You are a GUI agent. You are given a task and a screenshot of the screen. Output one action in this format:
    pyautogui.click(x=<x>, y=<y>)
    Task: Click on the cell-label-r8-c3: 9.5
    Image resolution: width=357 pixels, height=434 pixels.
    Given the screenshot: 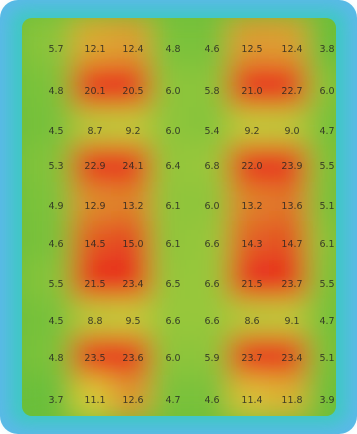 What is the action you would take?
    pyautogui.click(x=132, y=321)
    